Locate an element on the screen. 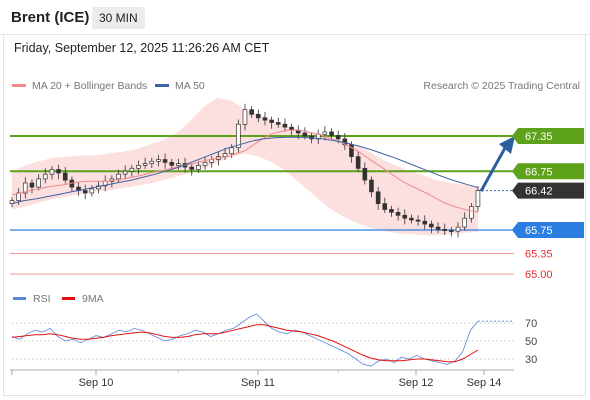 This screenshot has width=590, height=400. price-label-resistance-0: 67.35 is located at coordinates (539, 137).